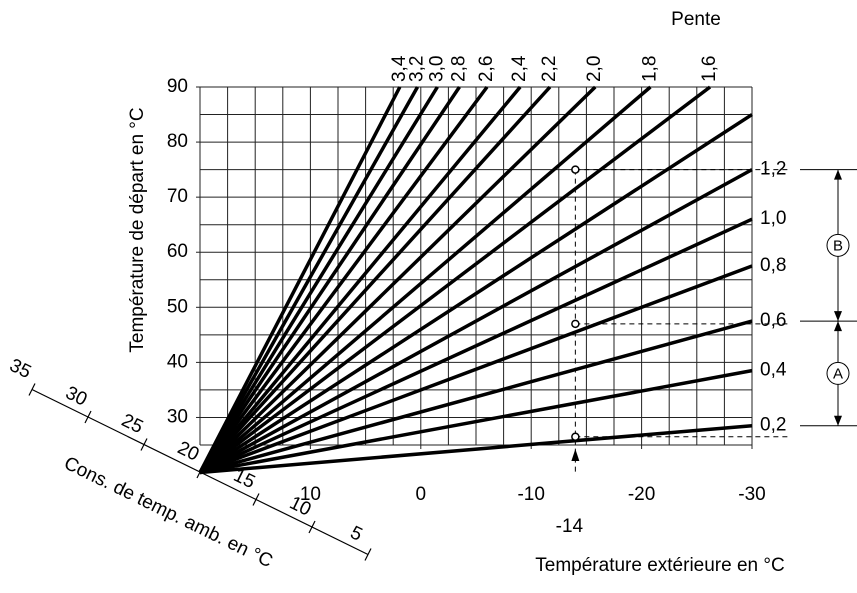 This screenshot has height=593, width=857. What do you see at coordinates (177, 361) in the screenshot?
I see `y-tick-label: 40` at bounding box center [177, 361].